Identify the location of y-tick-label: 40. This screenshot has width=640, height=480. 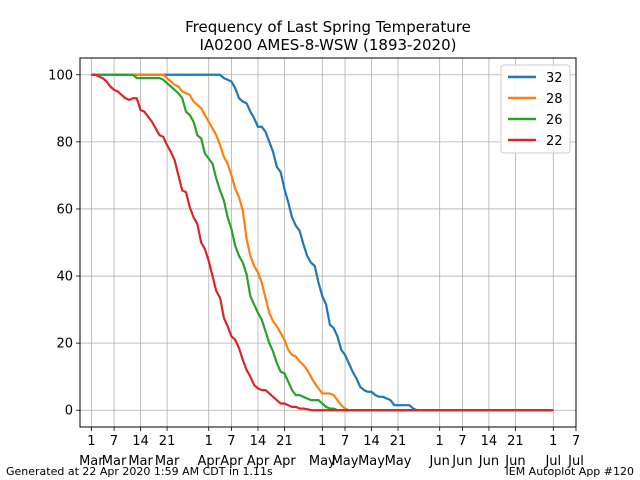
(64, 277).